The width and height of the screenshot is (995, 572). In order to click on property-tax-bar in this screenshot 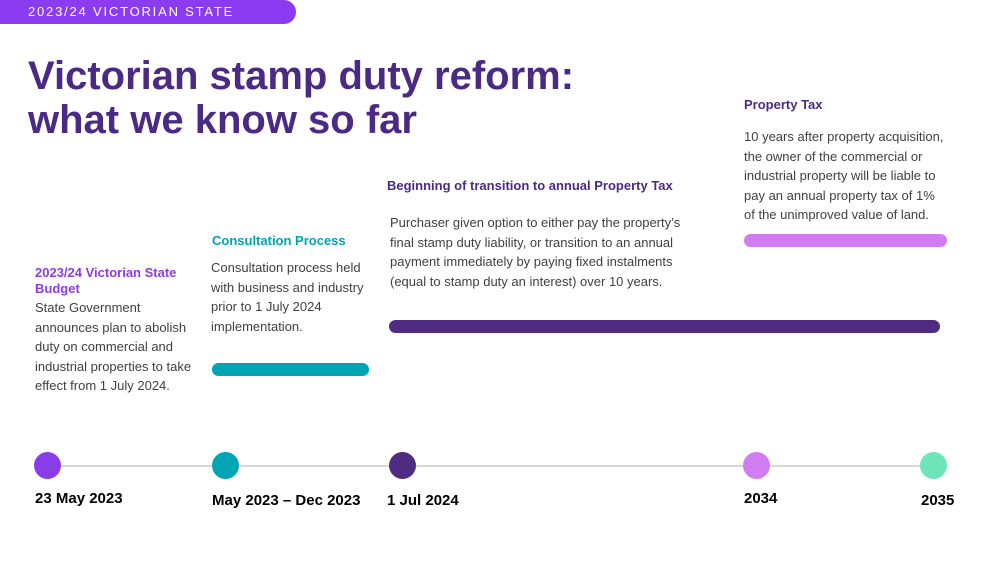, I will do `click(845, 240)`.